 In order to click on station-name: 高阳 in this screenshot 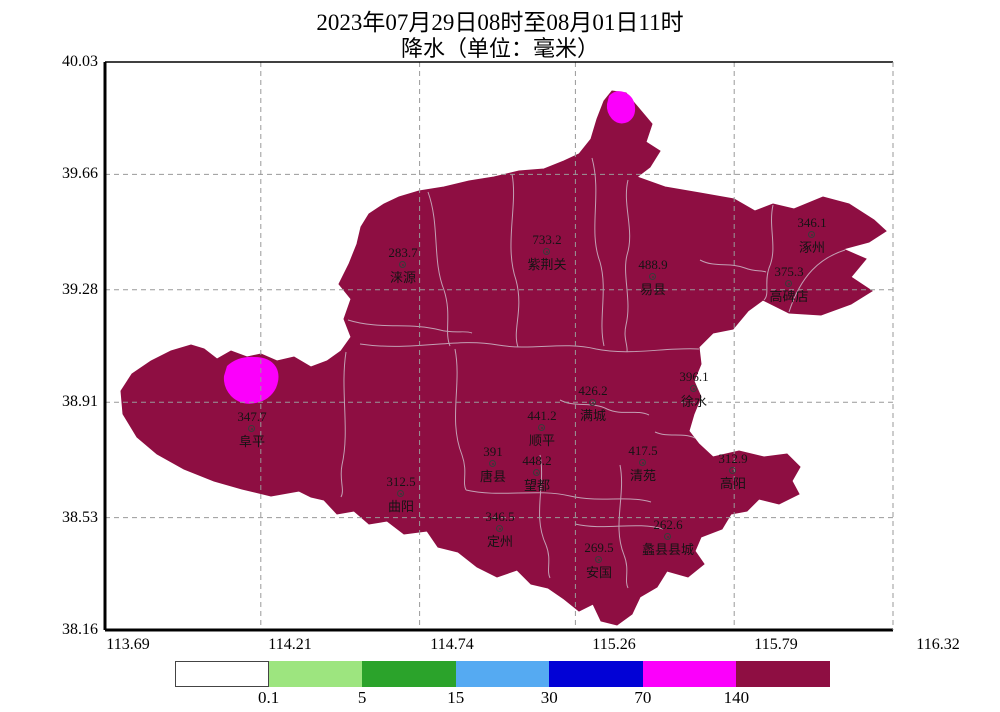, I will do `click(733, 483)`.